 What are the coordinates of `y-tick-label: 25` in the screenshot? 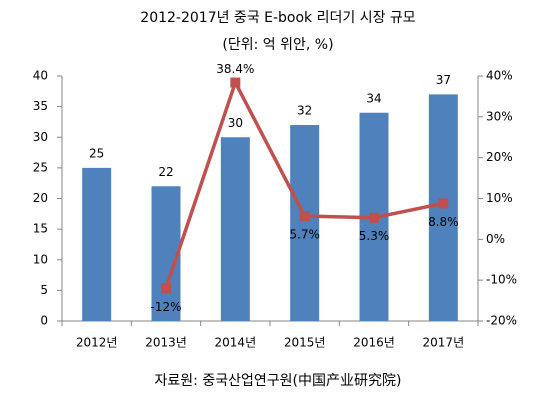 It's located at (40, 167).